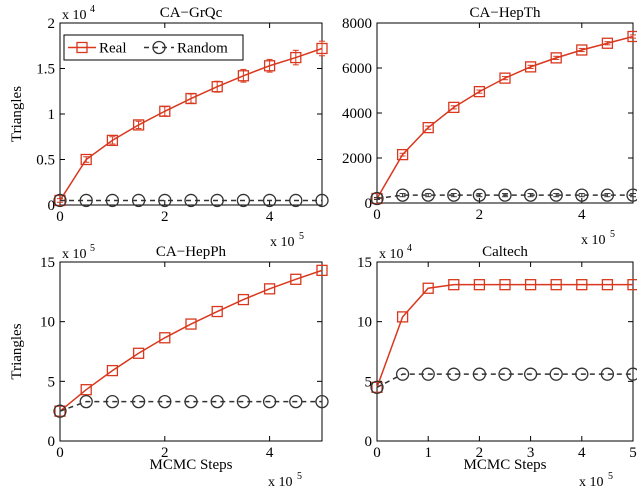 Image resolution: width=637 pixels, height=491 pixels. What do you see at coordinates (505, 252) in the screenshot?
I see `chart-title: Caltech` at bounding box center [505, 252].